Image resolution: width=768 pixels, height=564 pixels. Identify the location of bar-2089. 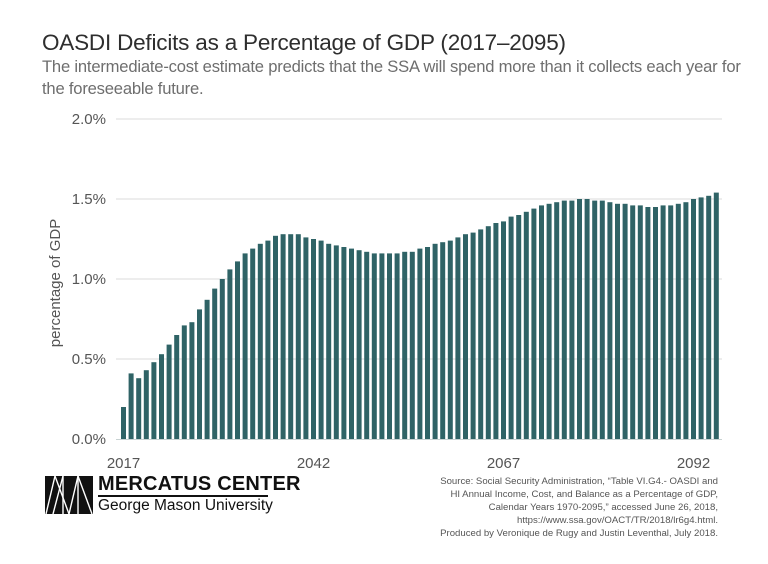
(671, 322).